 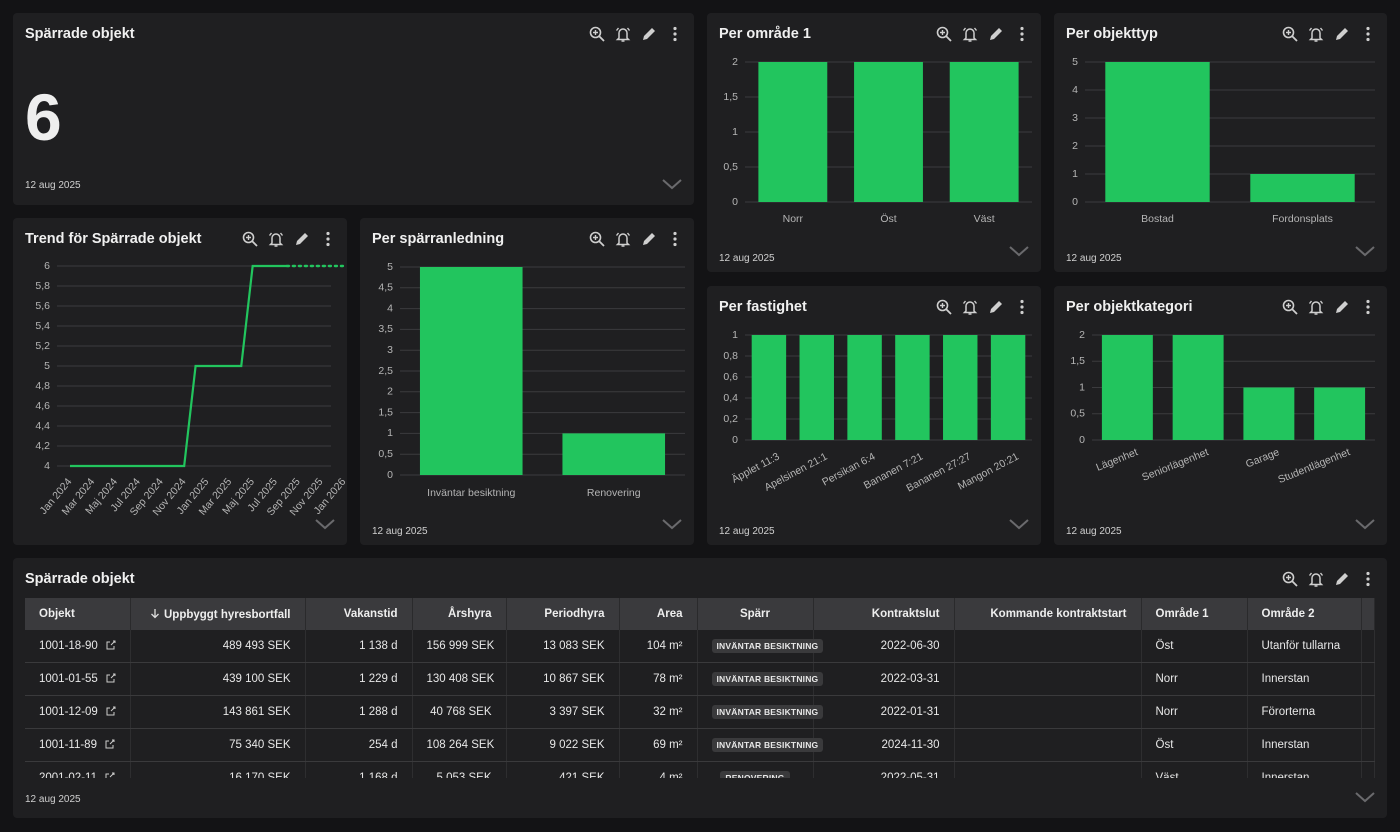 What do you see at coordinates (359, 614) in the screenshot?
I see `column-header: Vakanstid` at bounding box center [359, 614].